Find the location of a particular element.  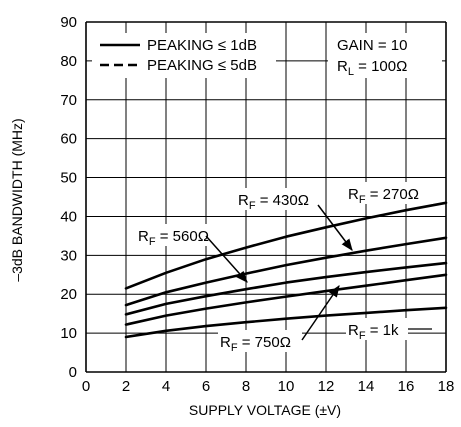

annotation-270-bg is located at coordinates (389, 193).